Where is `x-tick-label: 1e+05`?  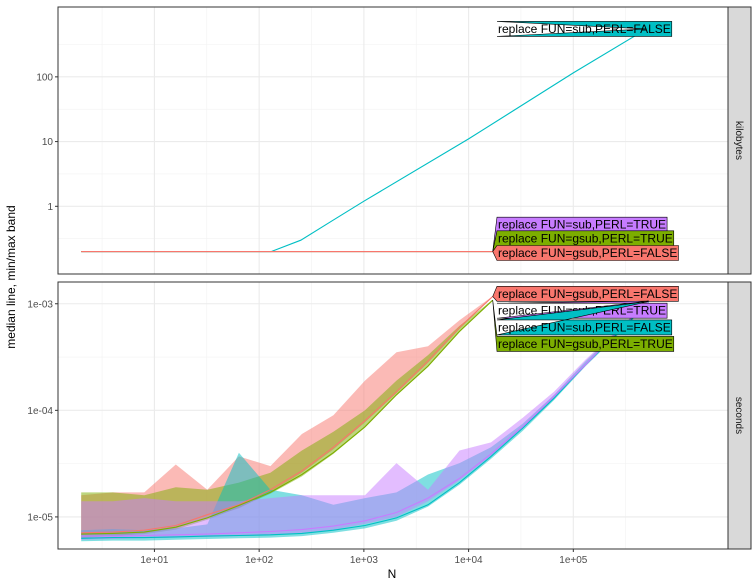
x-tick-label: 1e+05 is located at coordinates (573, 560).